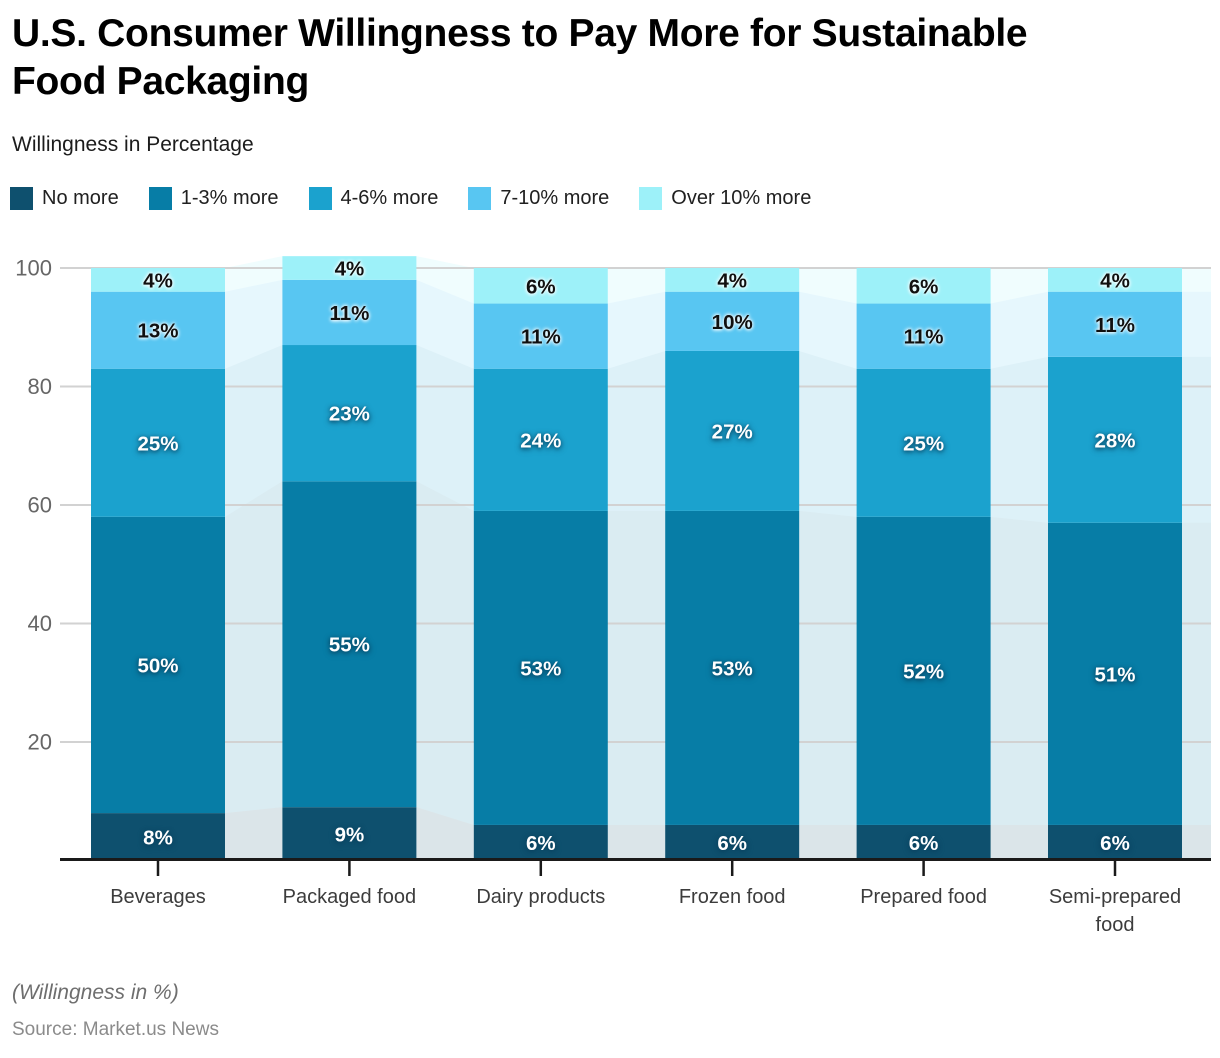  I want to click on category-label: food, so click(1115, 925).